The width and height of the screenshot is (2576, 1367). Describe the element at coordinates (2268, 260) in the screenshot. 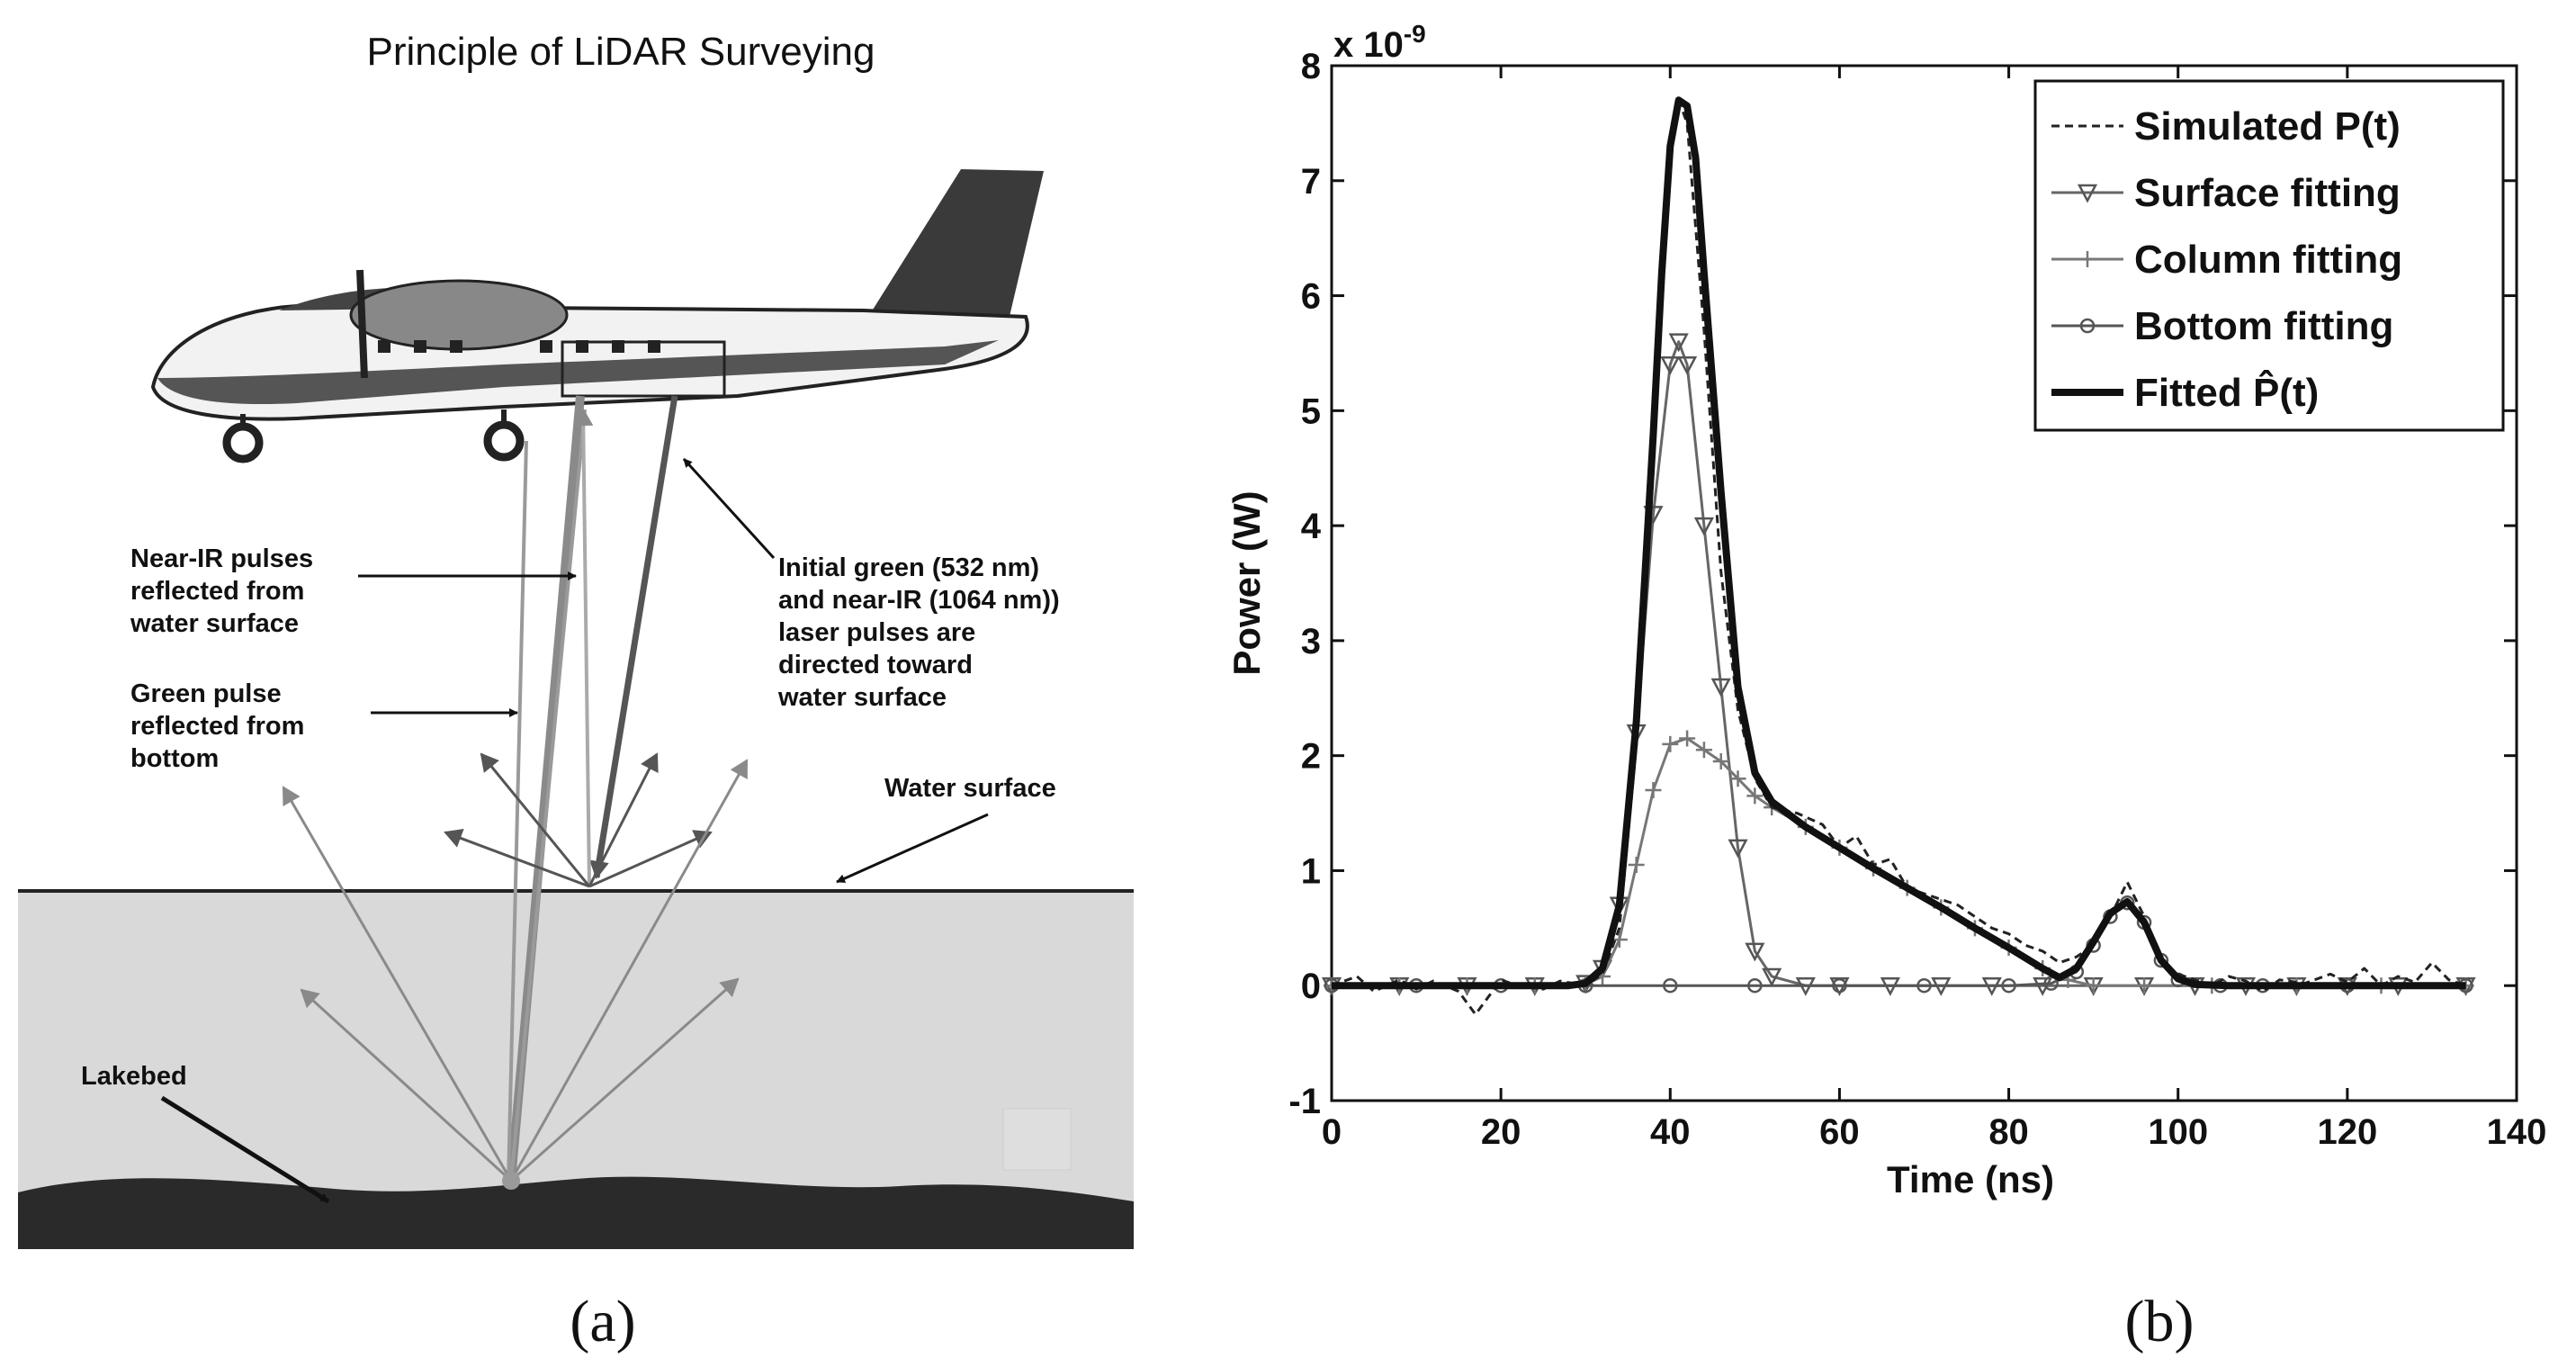

I see `legend-label: Column fitting` at that location.